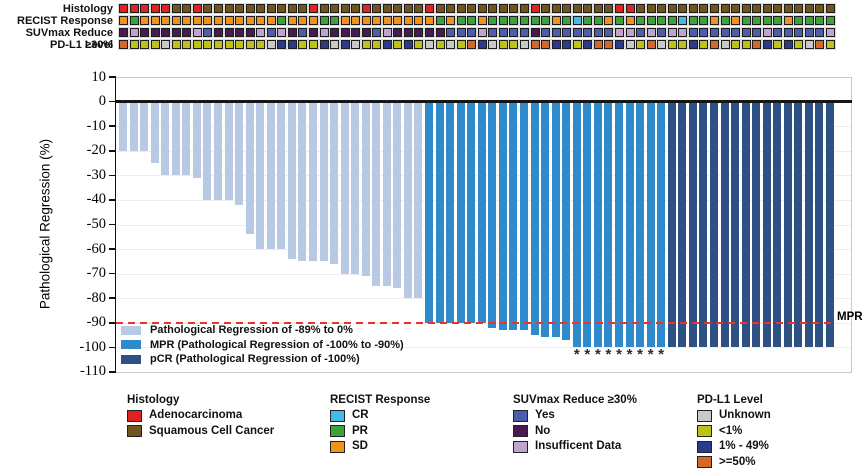 This screenshot has width=865, height=472. I want to click on zero-baseline, so click(484, 101).